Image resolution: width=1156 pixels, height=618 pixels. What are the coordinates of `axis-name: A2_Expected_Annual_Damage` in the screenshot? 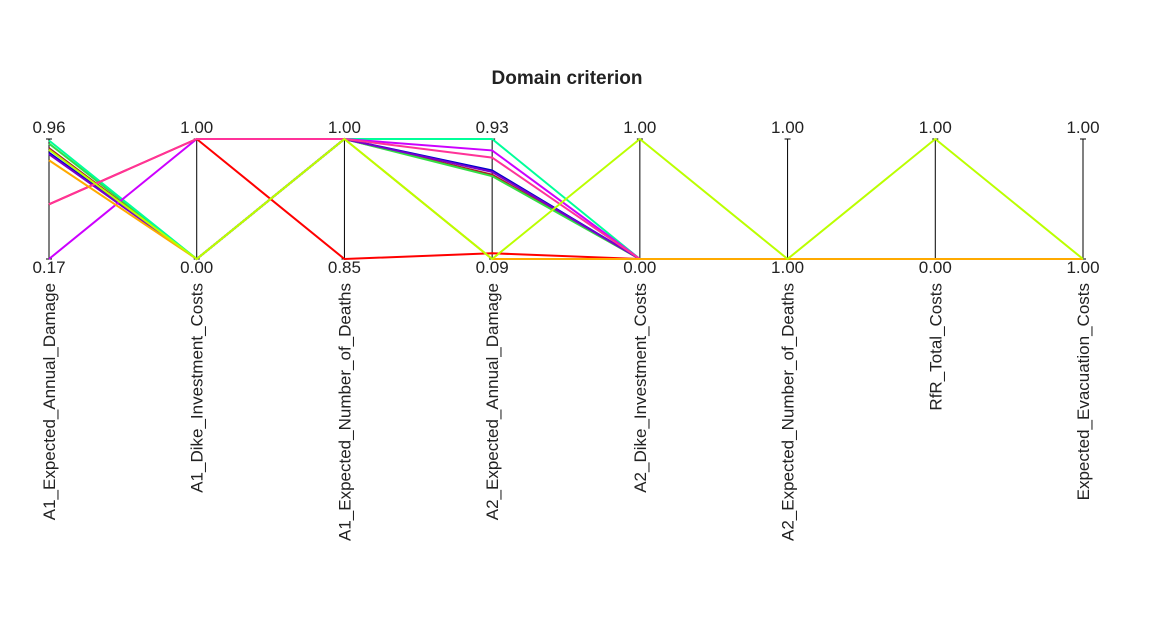 It's located at (492, 401).